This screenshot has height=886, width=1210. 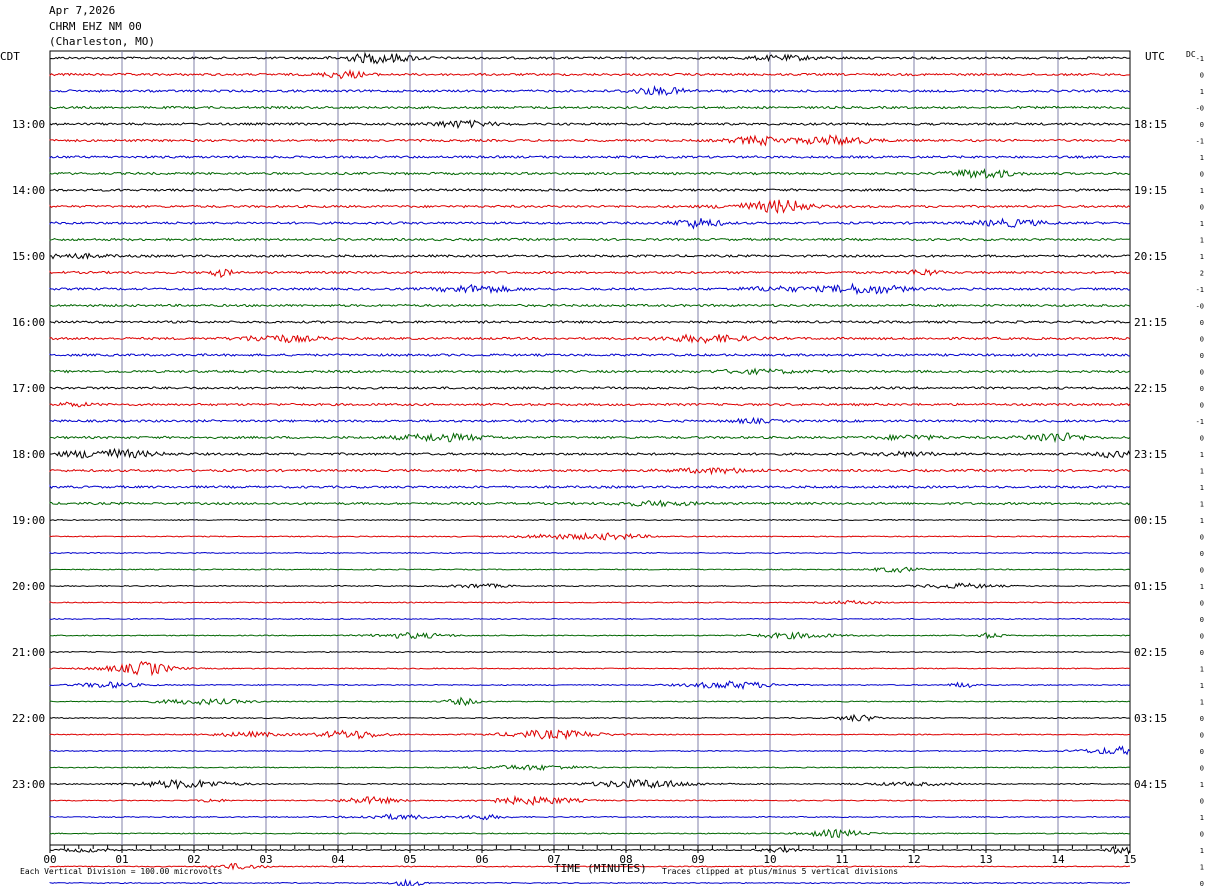 I want to click on left-hour-label: 14:00, so click(x=28, y=190).